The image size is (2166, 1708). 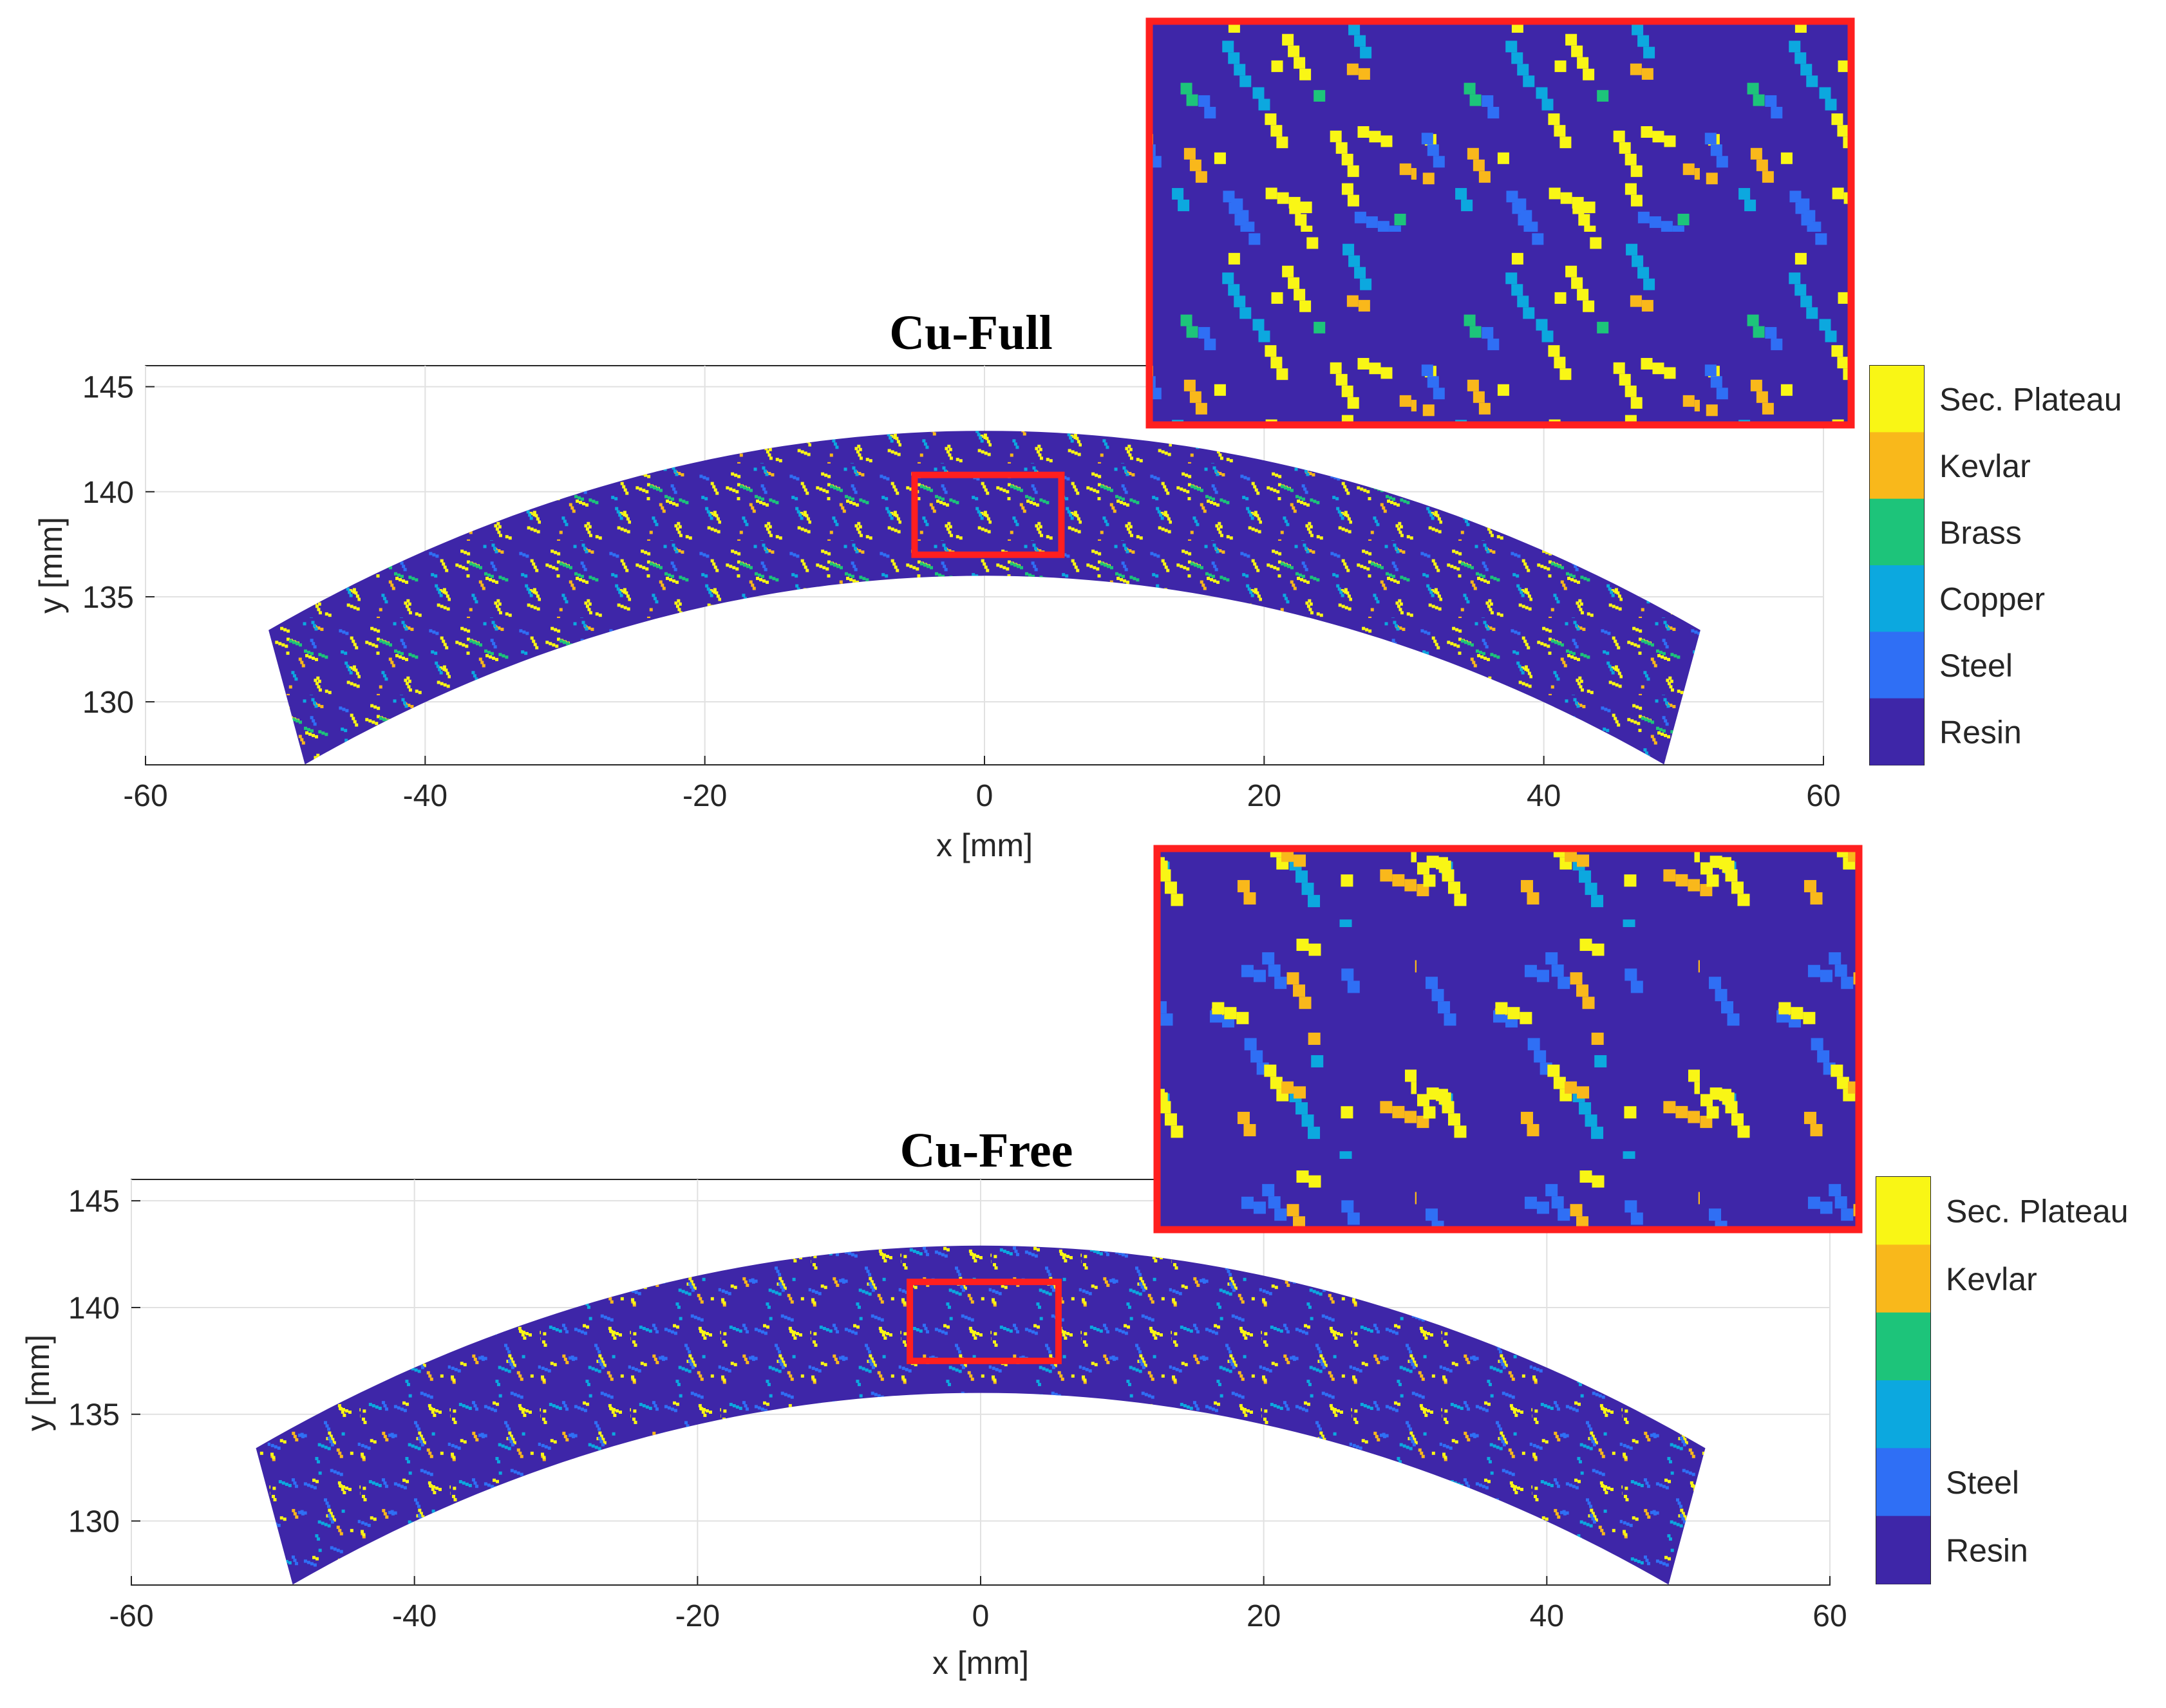 What do you see at coordinates (2037, 1381) in the screenshot?
I see `colorbar-labels: Sec. Plateau Kevlar Steel Resin` at bounding box center [2037, 1381].